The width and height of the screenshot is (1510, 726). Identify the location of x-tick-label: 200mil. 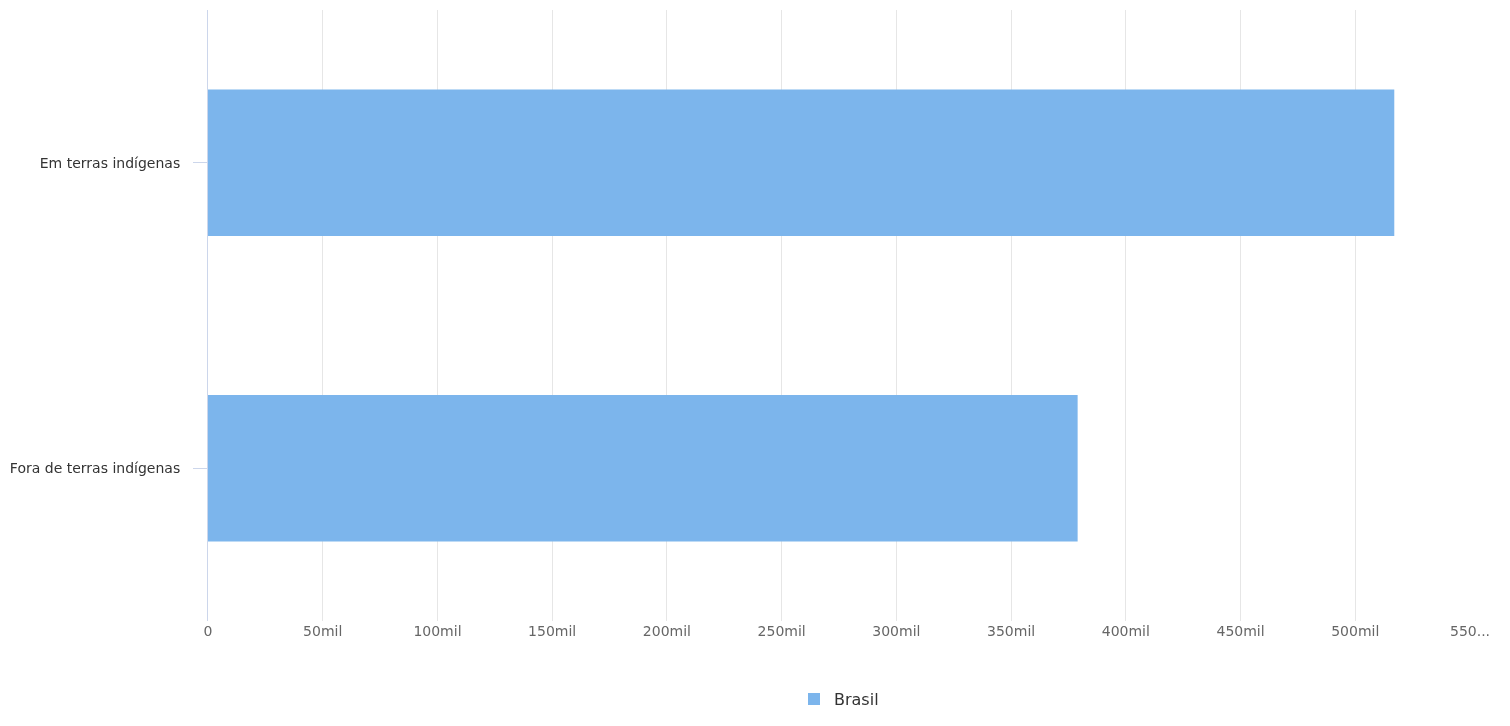
(666, 631).